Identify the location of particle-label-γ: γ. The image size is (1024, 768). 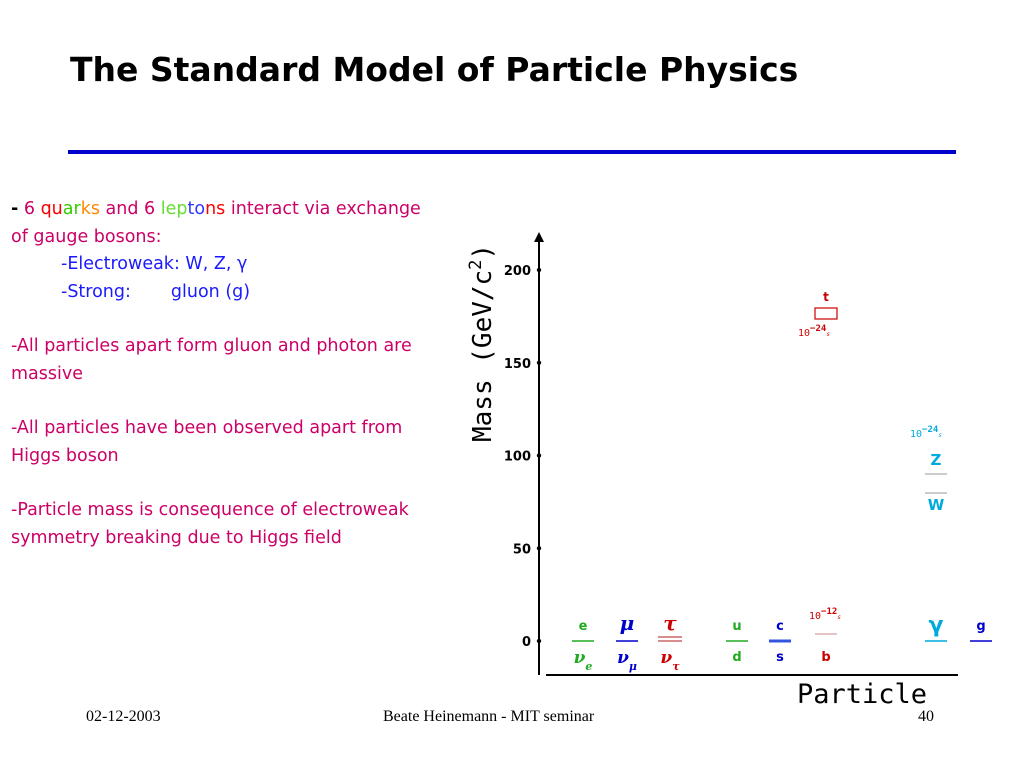
(936, 625).